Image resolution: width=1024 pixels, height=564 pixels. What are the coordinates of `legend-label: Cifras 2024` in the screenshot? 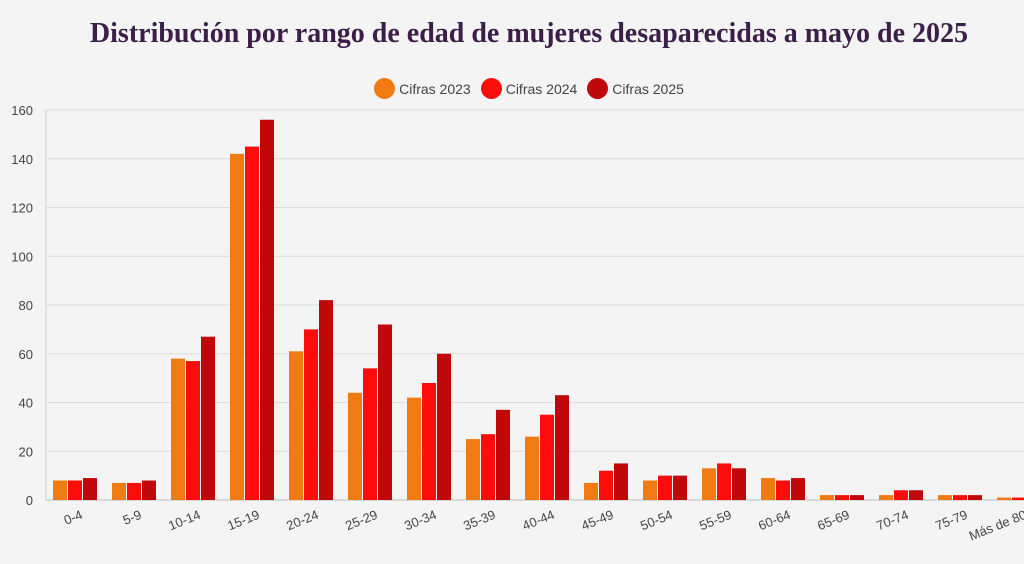 It's located at (541, 88).